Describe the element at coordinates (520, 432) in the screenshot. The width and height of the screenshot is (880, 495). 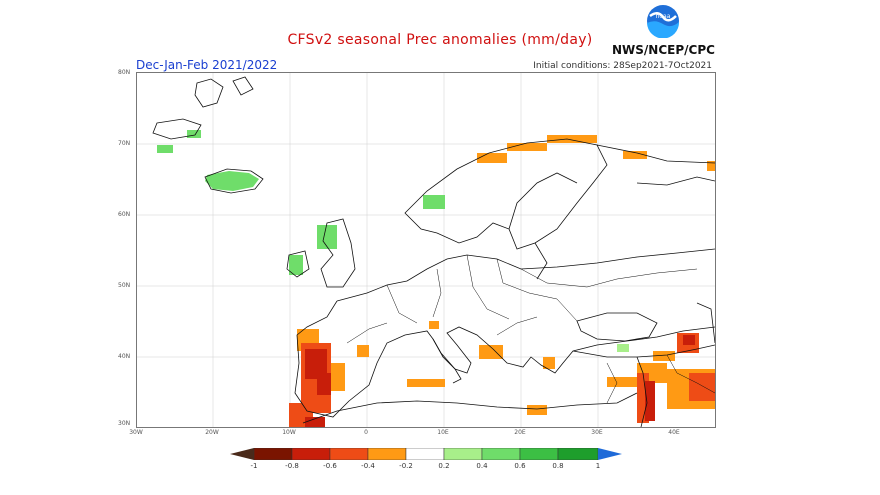
I see `lon-label-20e: 20E` at that location.